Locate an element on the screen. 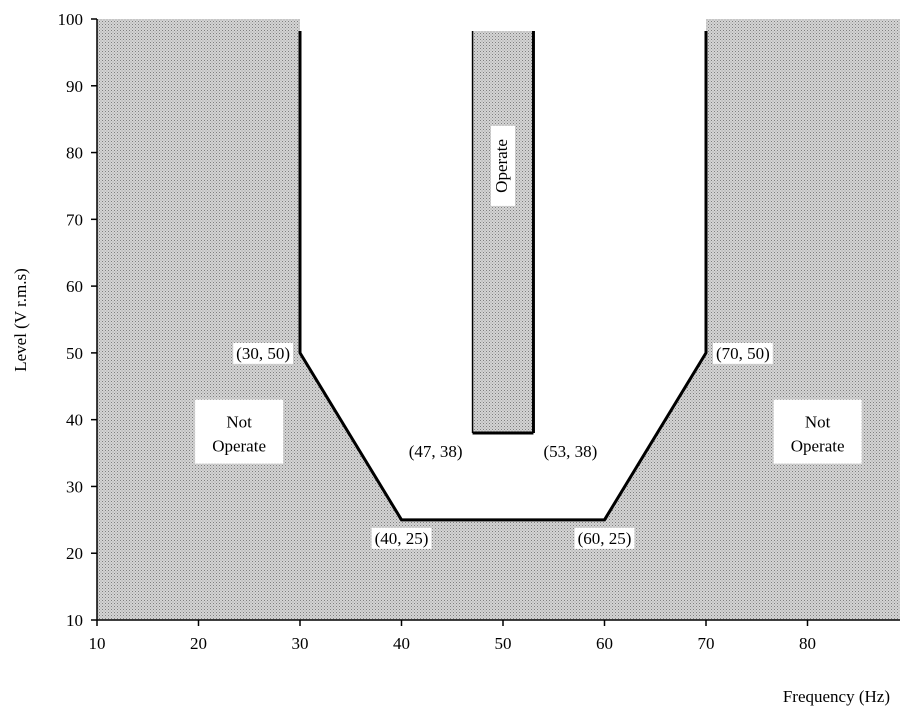  not-operate-label-0: Not Operate is located at coordinates (239, 431).